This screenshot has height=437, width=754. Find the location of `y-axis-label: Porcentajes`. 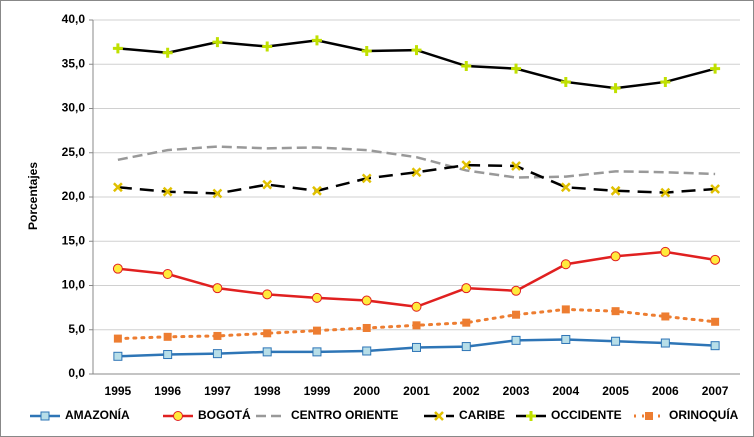

y-axis-label: Porcentajes is located at coordinates (33, 196).